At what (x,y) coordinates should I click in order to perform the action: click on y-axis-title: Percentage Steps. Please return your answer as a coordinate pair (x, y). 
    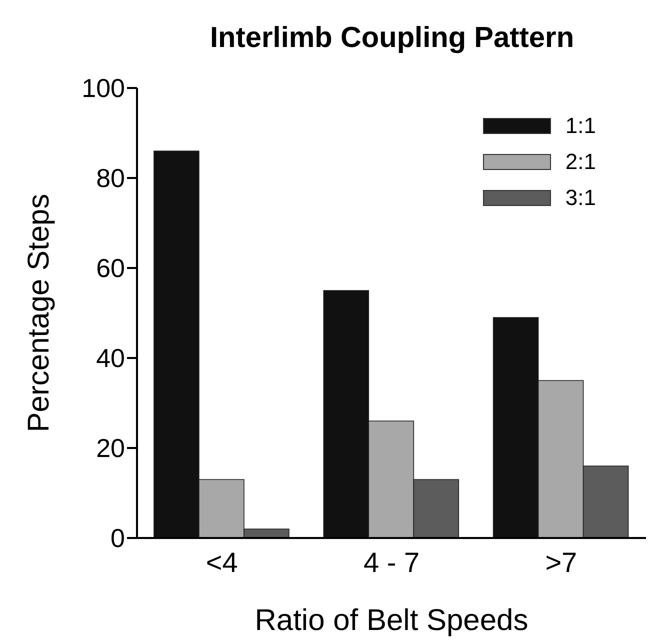
    Looking at the image, I should click on (39, 313).